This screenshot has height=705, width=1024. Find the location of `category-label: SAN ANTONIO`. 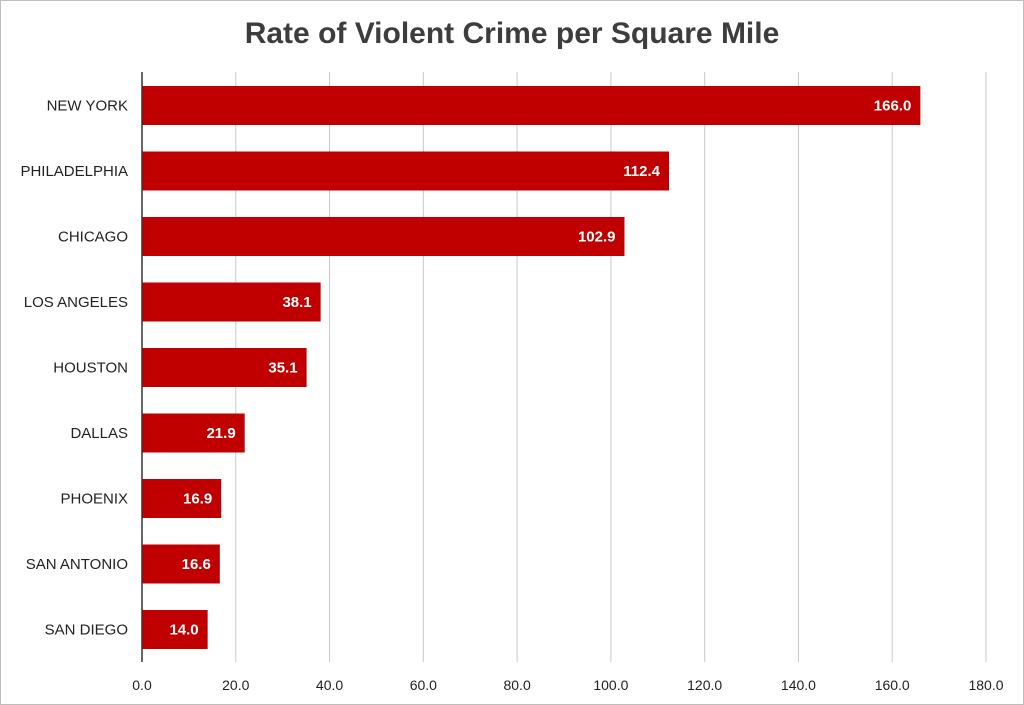

category-label: SAN ANTONIO is located at coordinates (77, 564).